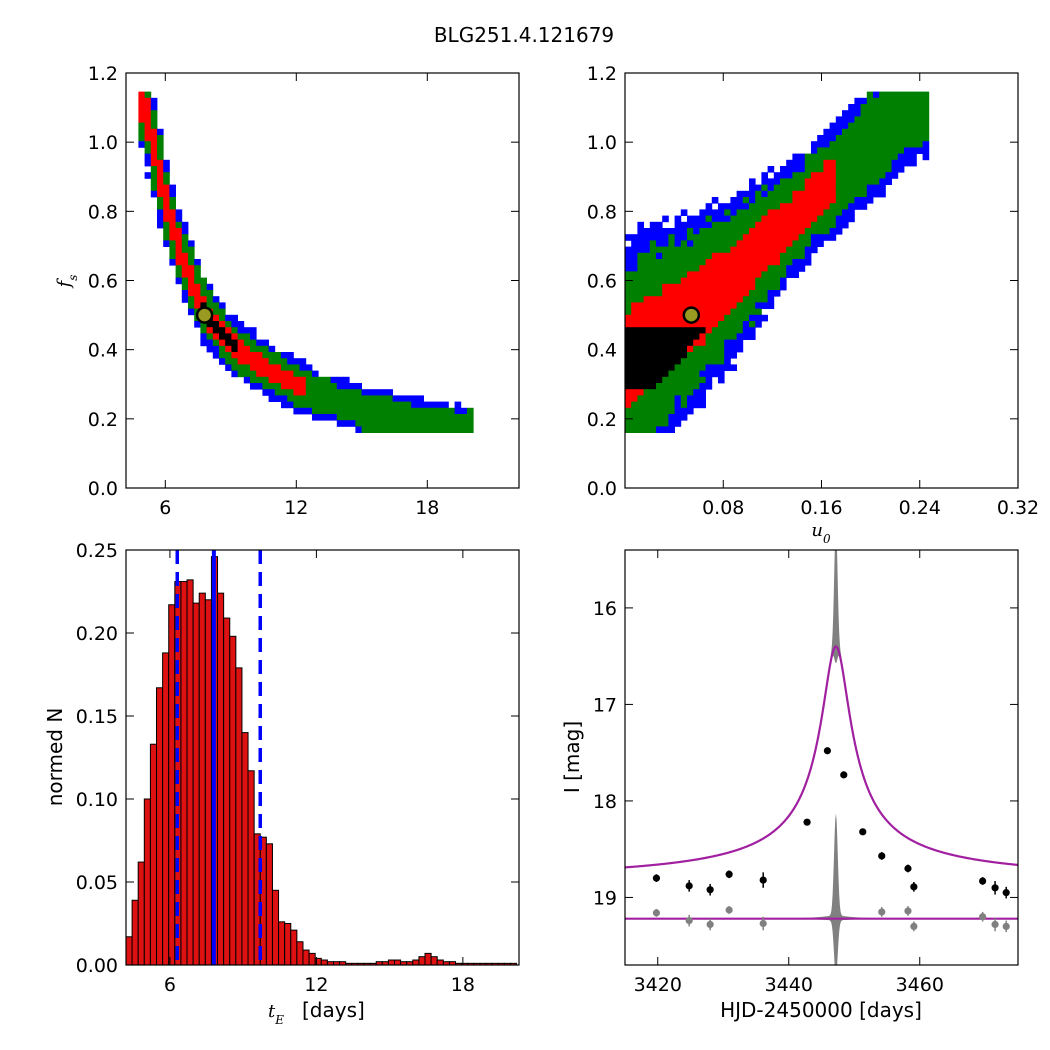  Describe the element at coordinates (914, 887) in the screenshot. I see `data-point` at that location.